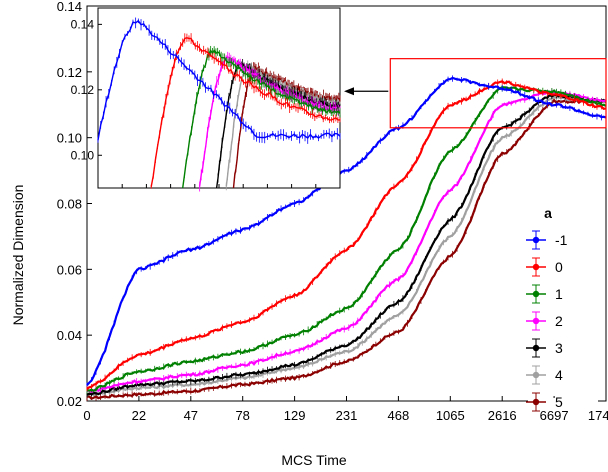 The height and width of the screenshot is (472, 608). I want to click on x-axis-label: MCS Time, so click(314, 460).